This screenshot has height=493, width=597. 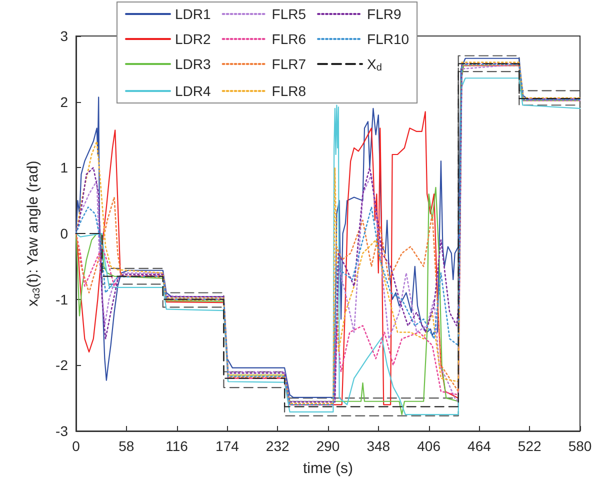 I want to click on y-tick-label: 1, so click(x=64, y=168).